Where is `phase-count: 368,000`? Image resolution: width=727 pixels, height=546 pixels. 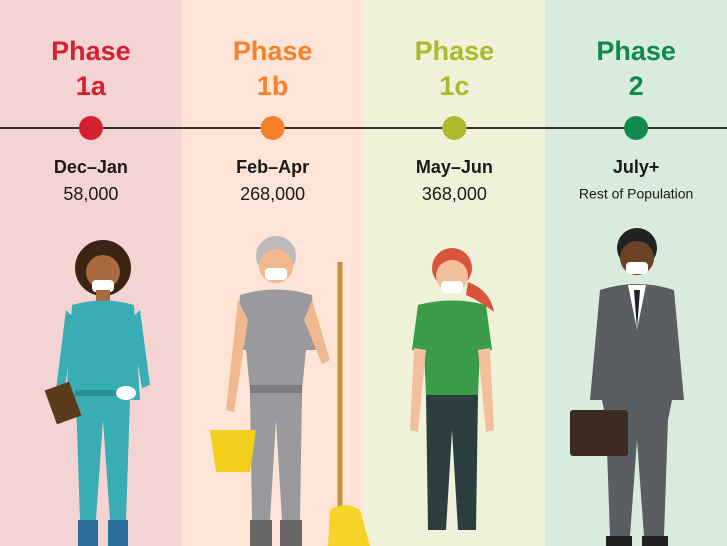
phase-count: 368,000 is located at coordinates (454, 194).